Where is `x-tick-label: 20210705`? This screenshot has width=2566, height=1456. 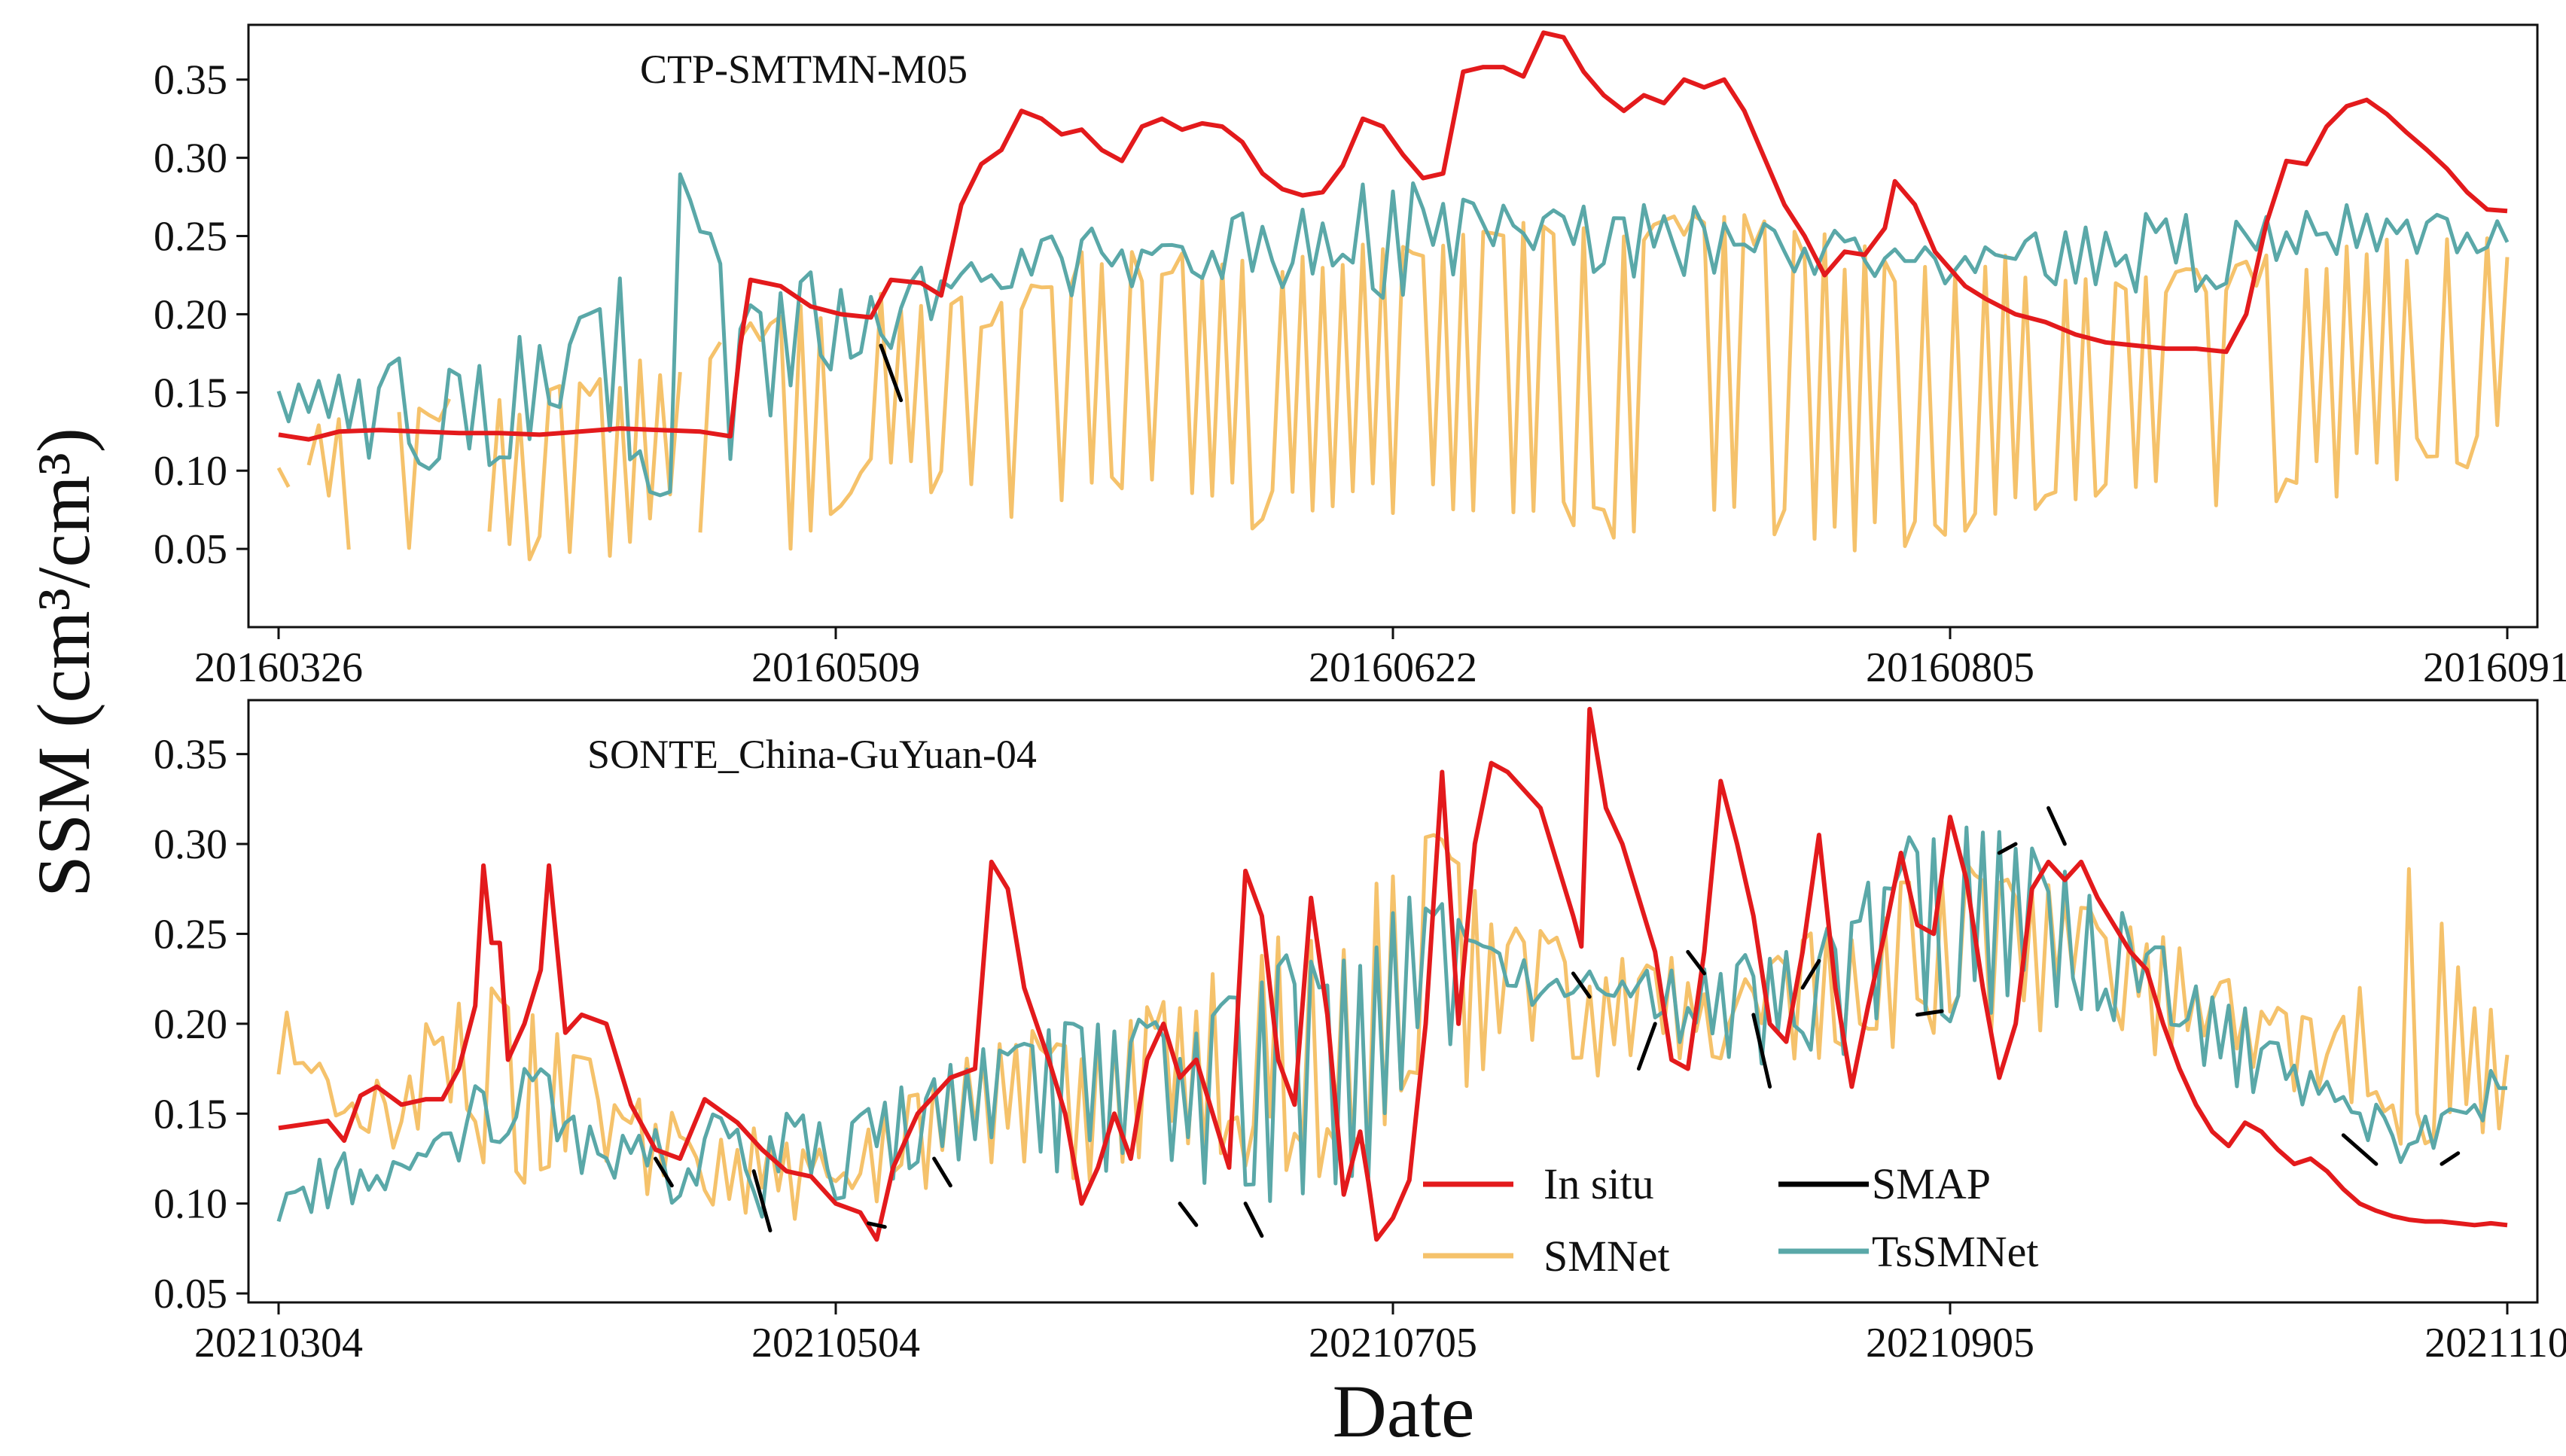
x-tick-label: 20210705 is located at coordinates (1393, 1343).